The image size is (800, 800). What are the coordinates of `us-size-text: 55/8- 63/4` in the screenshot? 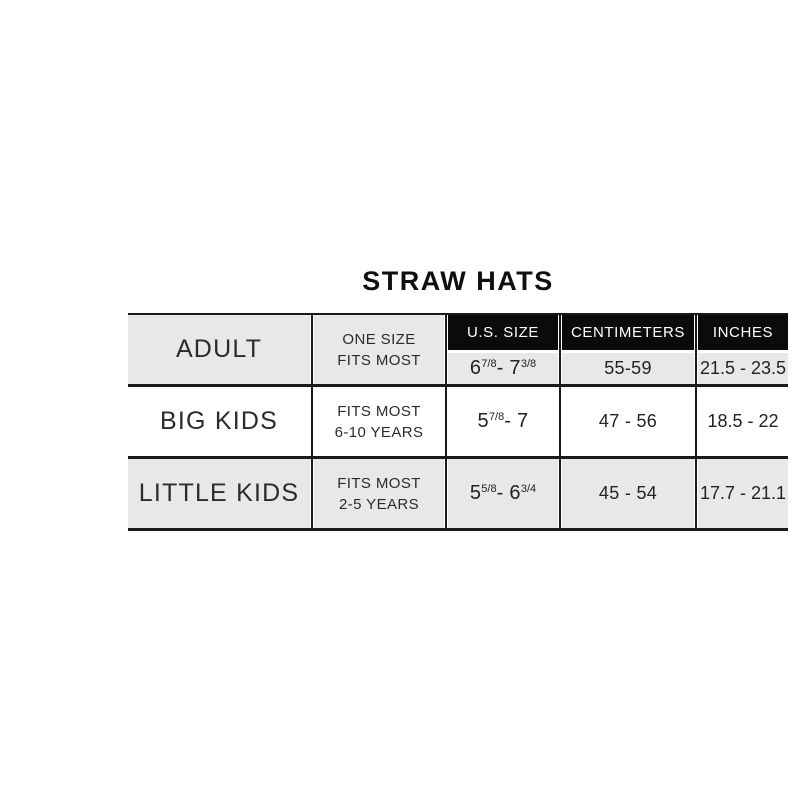 It's located at (503, 493).